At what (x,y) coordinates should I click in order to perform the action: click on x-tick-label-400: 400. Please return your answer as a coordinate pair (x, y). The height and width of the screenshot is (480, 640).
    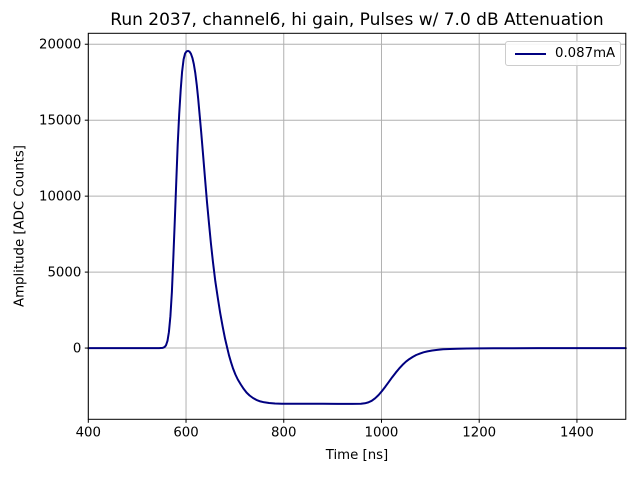
    Looking at the image, I should click on (88, 432).